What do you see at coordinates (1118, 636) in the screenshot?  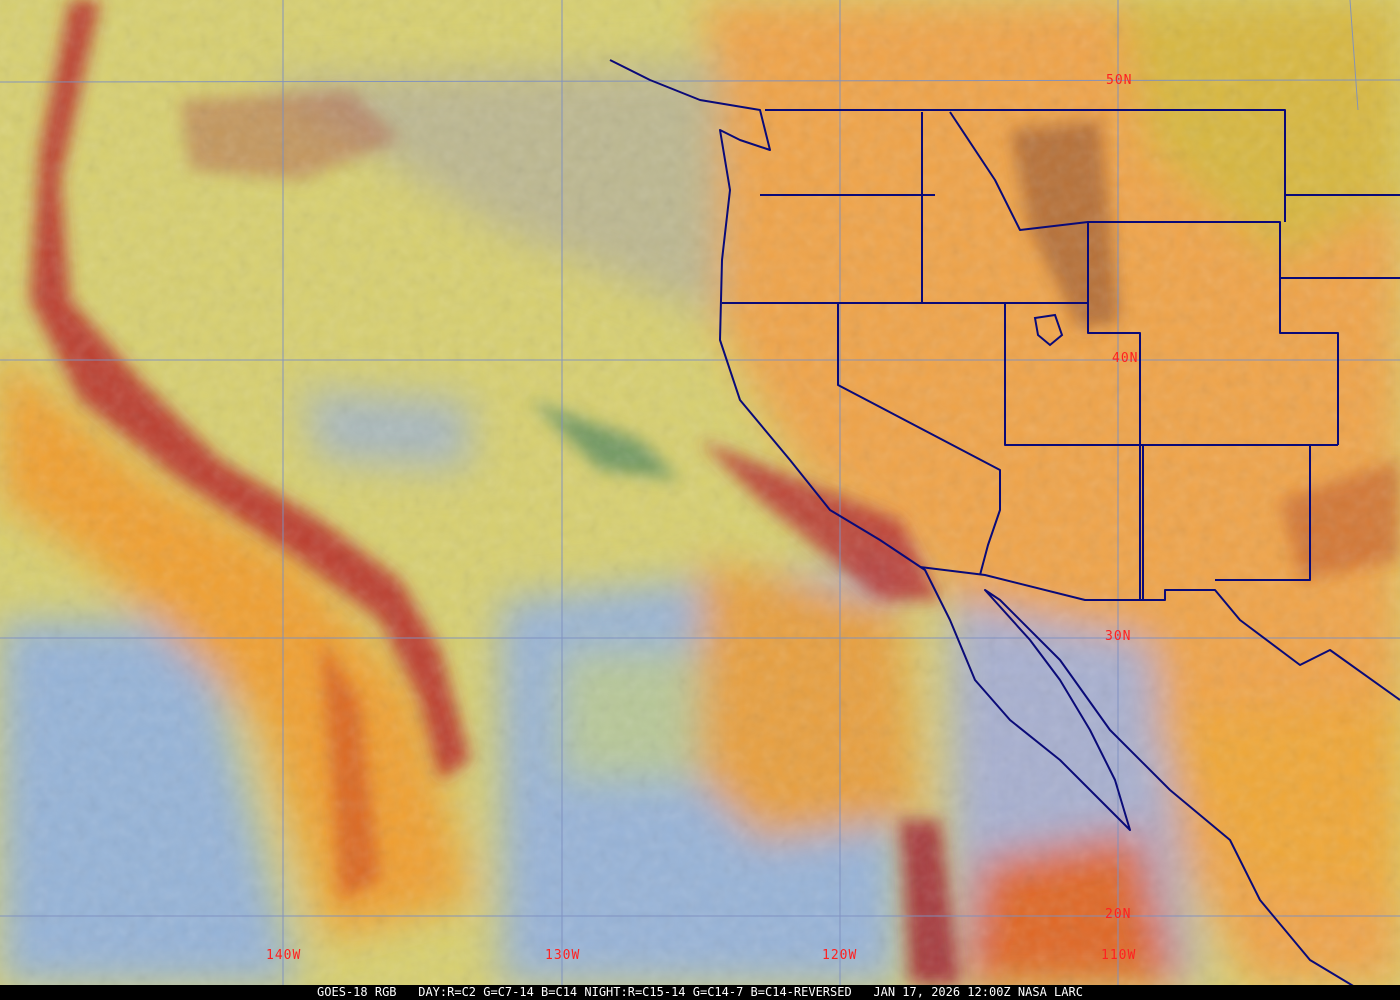 I see `latitude-label-30n: 30N` at bounding box center [1118, 636].